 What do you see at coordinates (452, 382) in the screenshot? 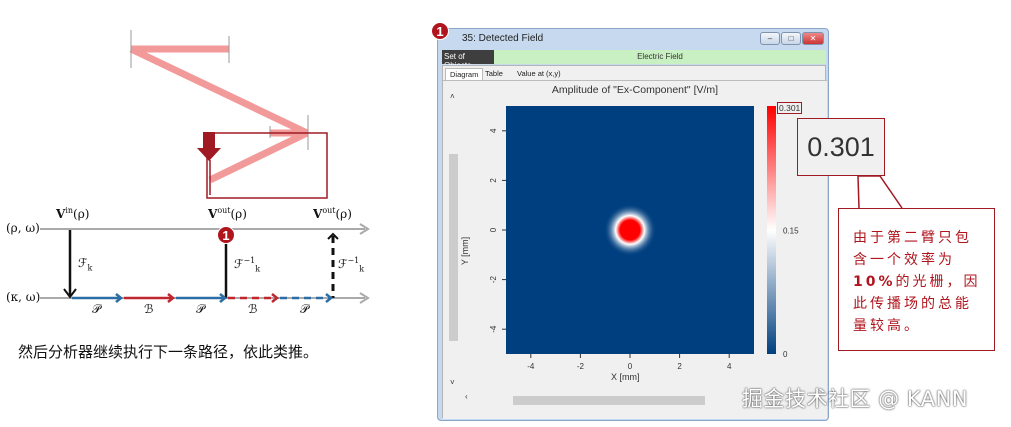
I see `scroll-down-icon: ˅` at bounding box center [452, 382].